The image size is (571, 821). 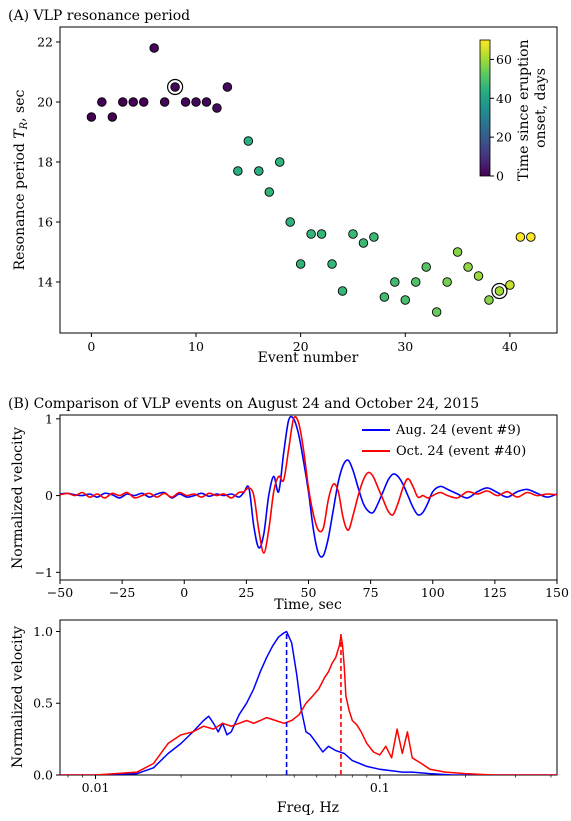 What do you see at coordinates (20, 205) in the screenshot?
I see `y-label-main: Resonance period` at bounding box center [20, 205].